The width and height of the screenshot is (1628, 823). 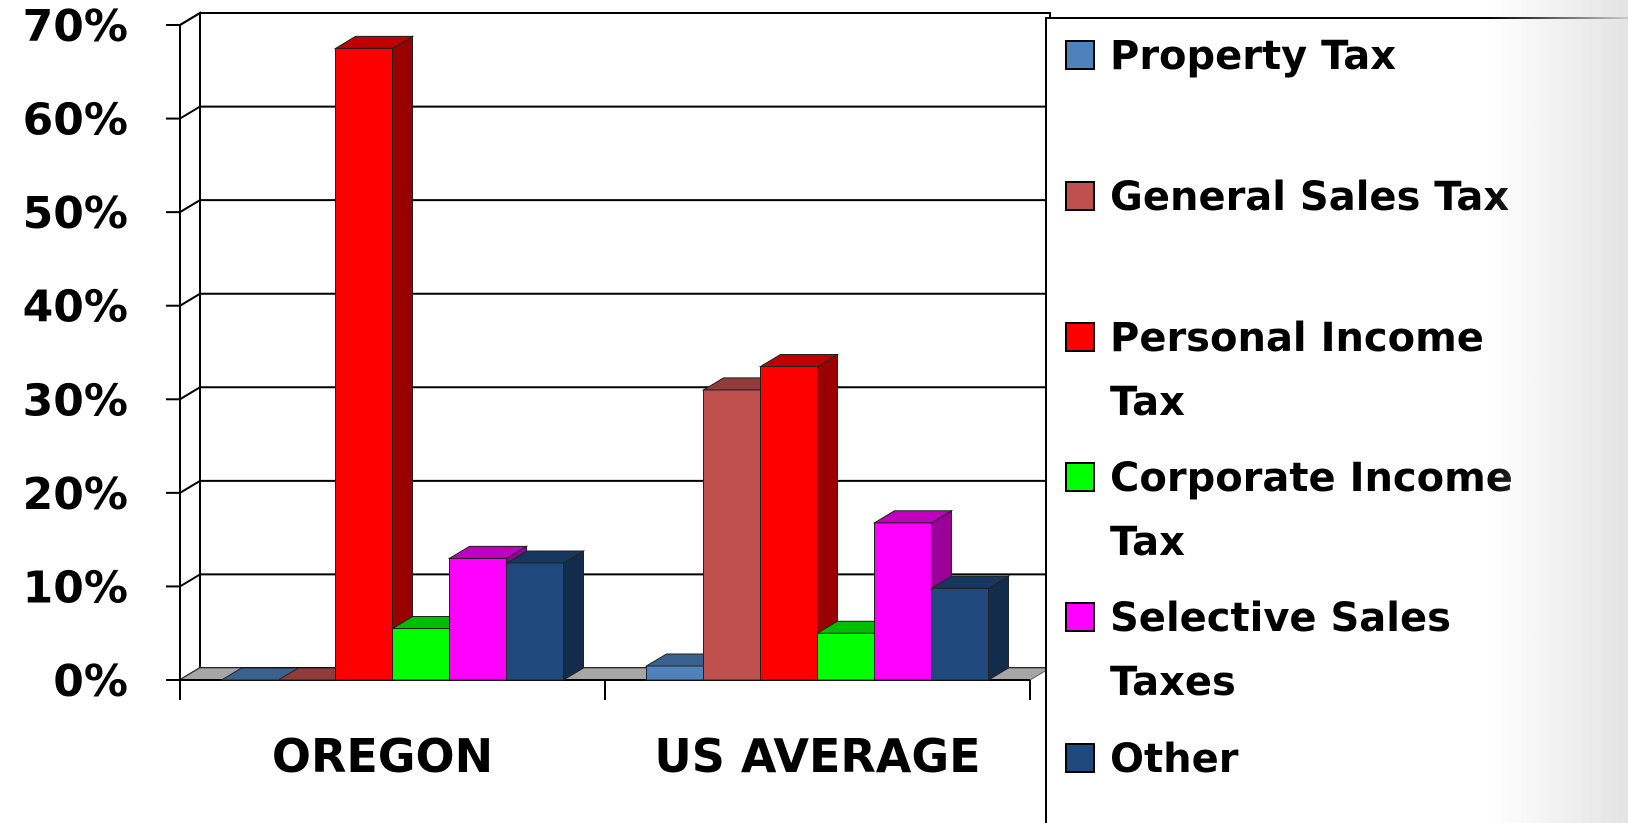 What do you see at coordinates (382, 756) in the screenshot?
I see `category-label: OREGON` at bounding box center [382, 756].